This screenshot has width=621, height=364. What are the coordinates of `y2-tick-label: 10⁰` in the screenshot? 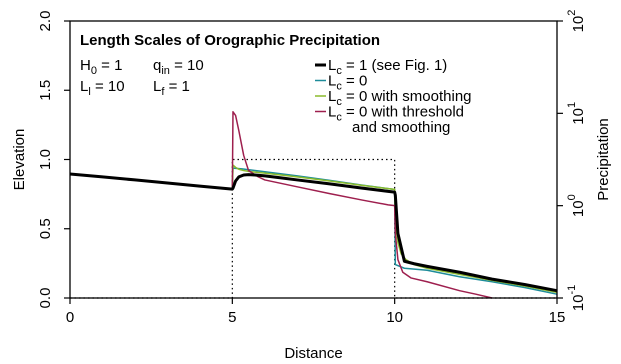 It's located at (576, 205).